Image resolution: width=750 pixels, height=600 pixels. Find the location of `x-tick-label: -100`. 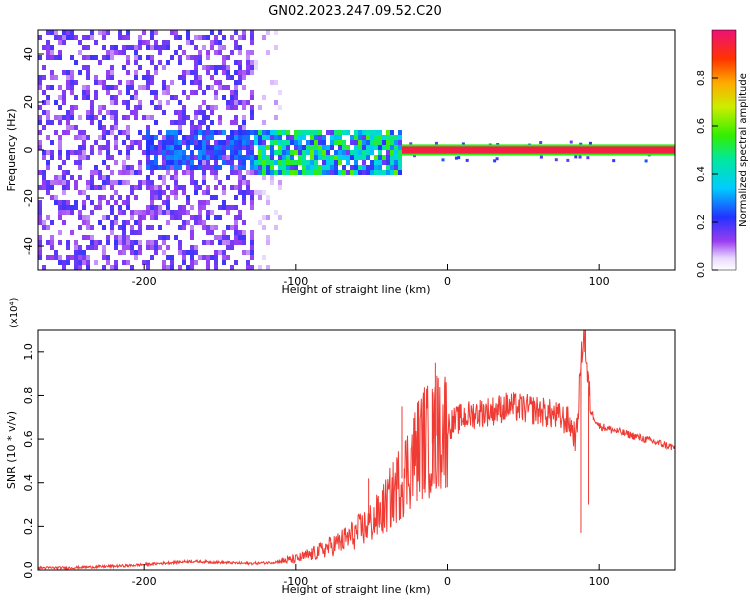

x-tick-label: -100 is located at coordinates (295, 581).